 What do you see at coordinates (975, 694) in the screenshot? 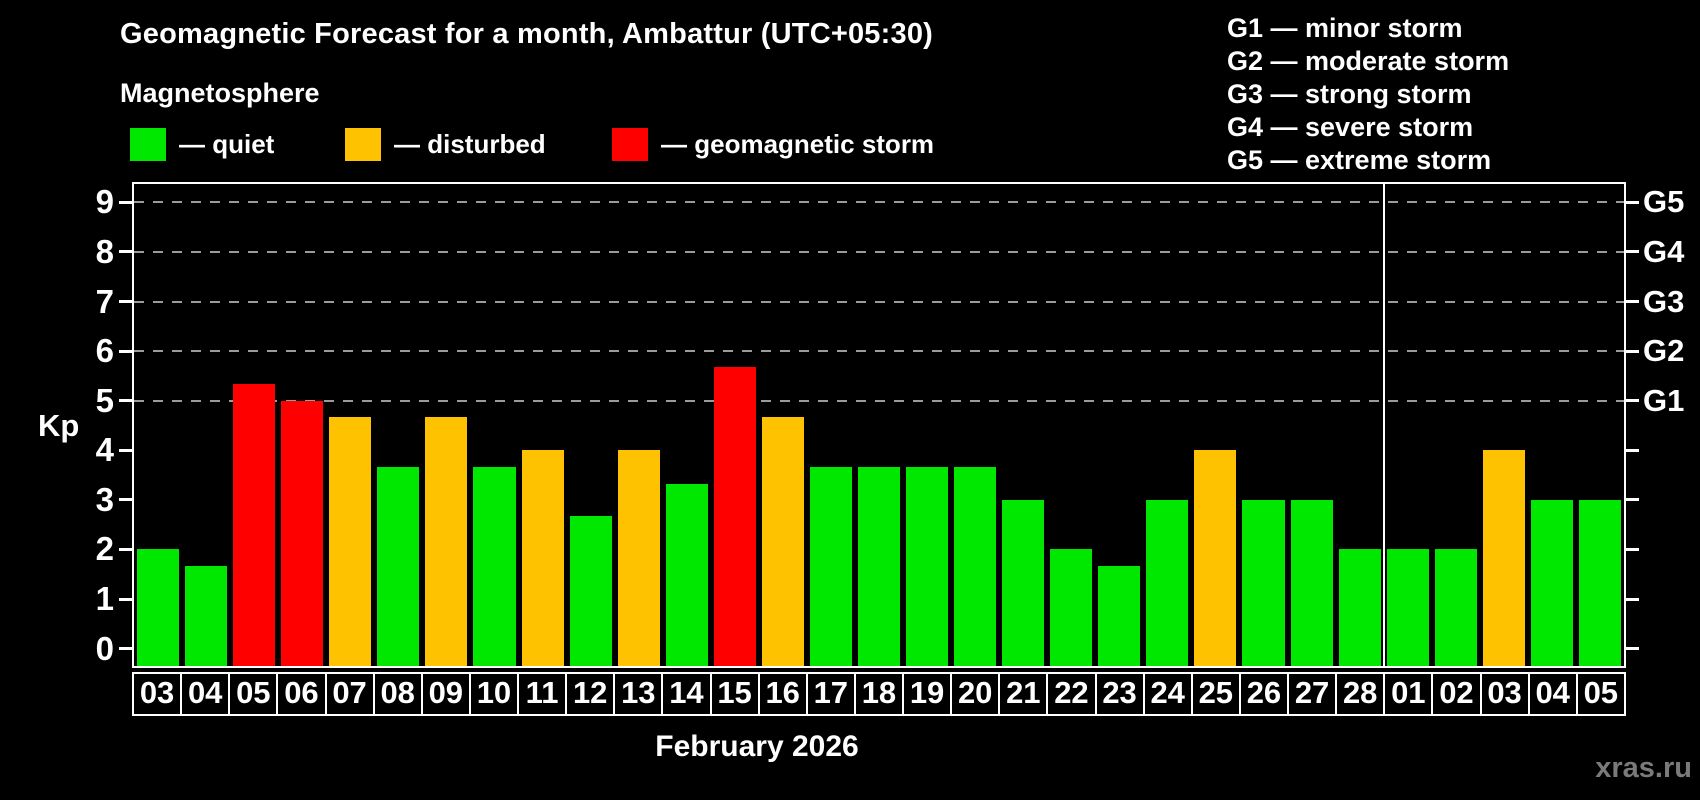
I see `day-label-20: 20` at bounding box center [975, 694].